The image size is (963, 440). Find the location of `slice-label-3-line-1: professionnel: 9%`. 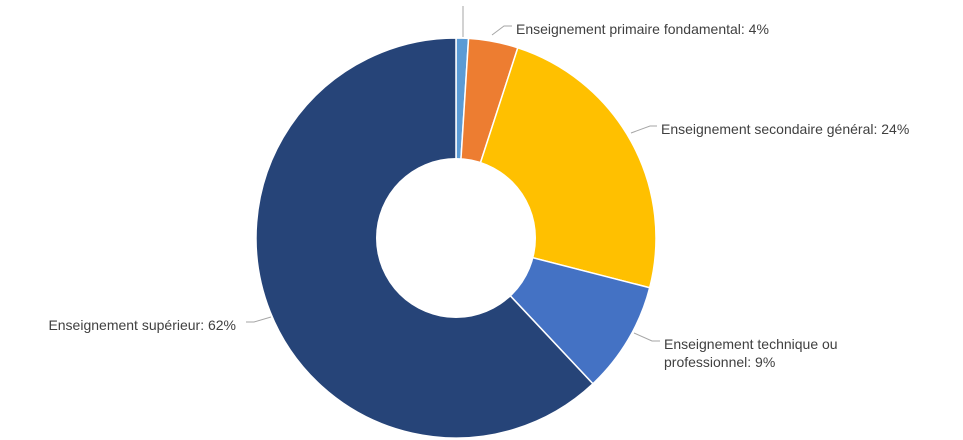

slice-label-3-line-1: professionnel: 9% is located at coordinates (719, 362).